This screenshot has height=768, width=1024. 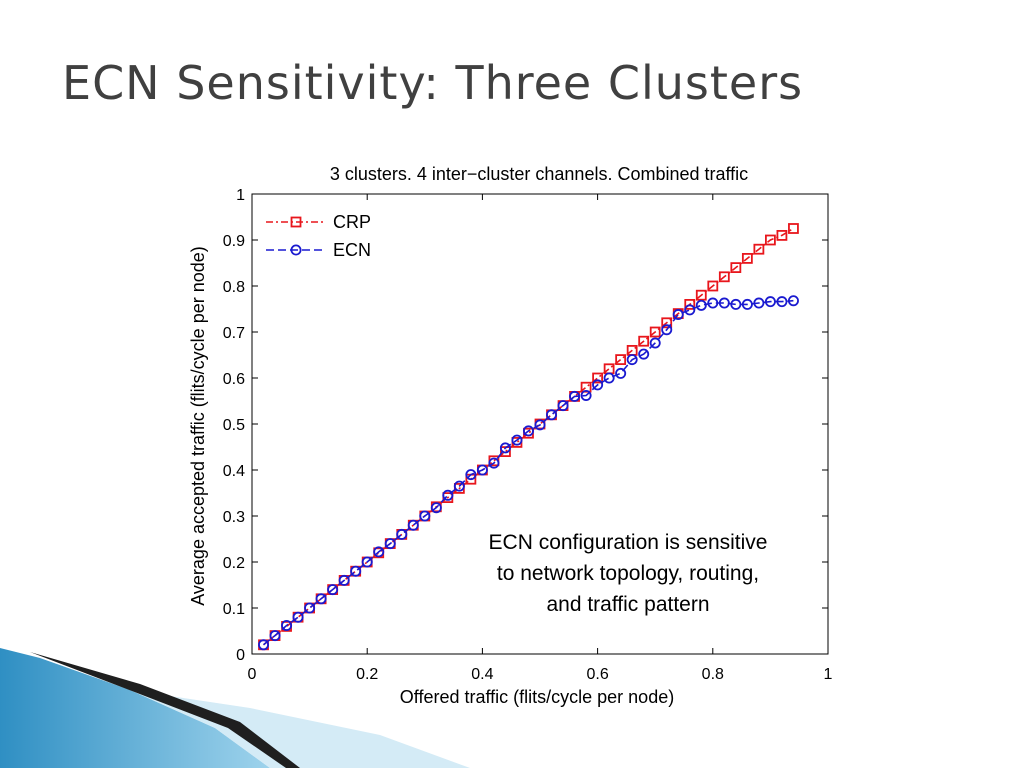 I want to click on y-tick-label: 0.5, so click(x=234, y=425).